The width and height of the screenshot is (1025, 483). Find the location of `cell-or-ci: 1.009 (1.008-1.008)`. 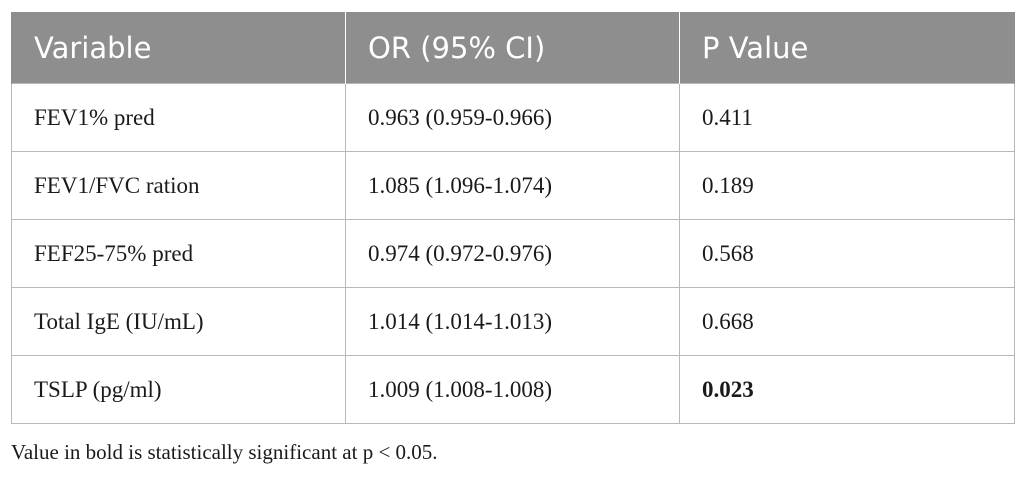

cell-or-ci: 1.009 (1.008-1.008) is located at coordinates (512, 389).